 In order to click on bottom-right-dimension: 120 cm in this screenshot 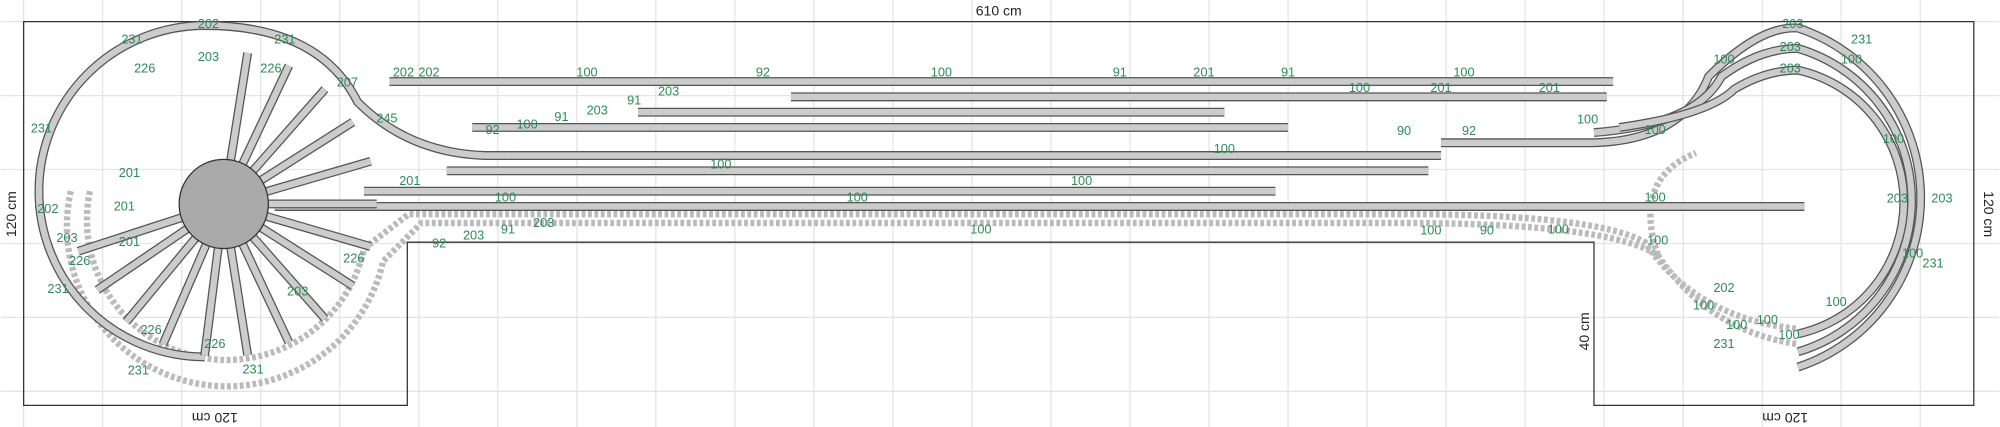, I will do `click(1785, 418)`.